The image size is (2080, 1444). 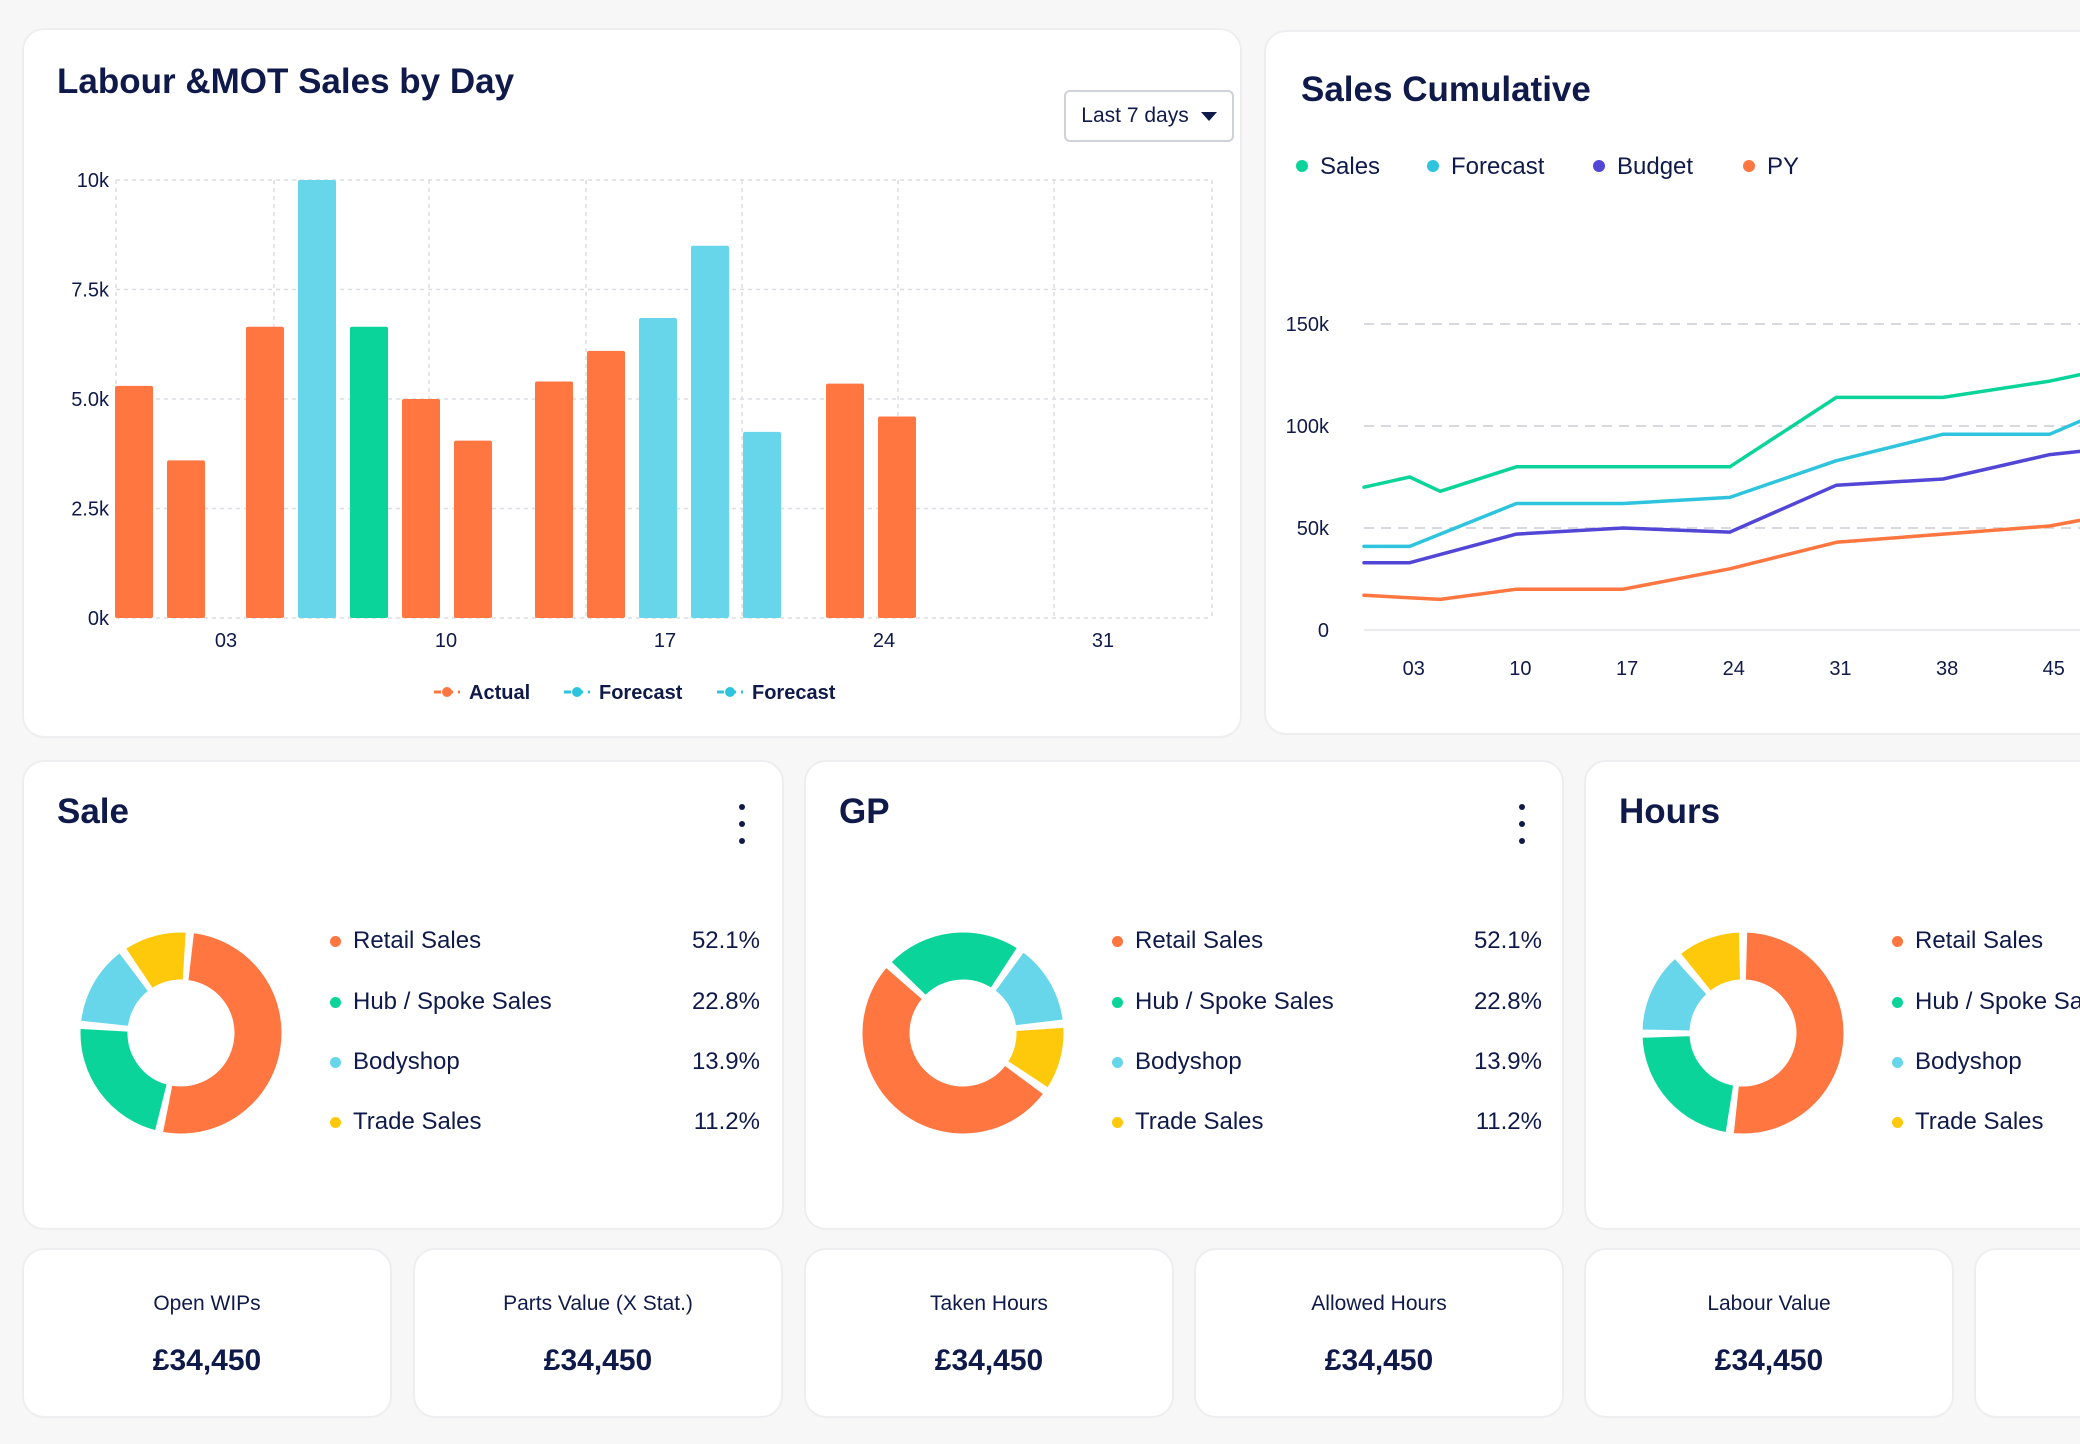 I want to click on legend-item: Trade Sales, so click(x=1986, y=1122).